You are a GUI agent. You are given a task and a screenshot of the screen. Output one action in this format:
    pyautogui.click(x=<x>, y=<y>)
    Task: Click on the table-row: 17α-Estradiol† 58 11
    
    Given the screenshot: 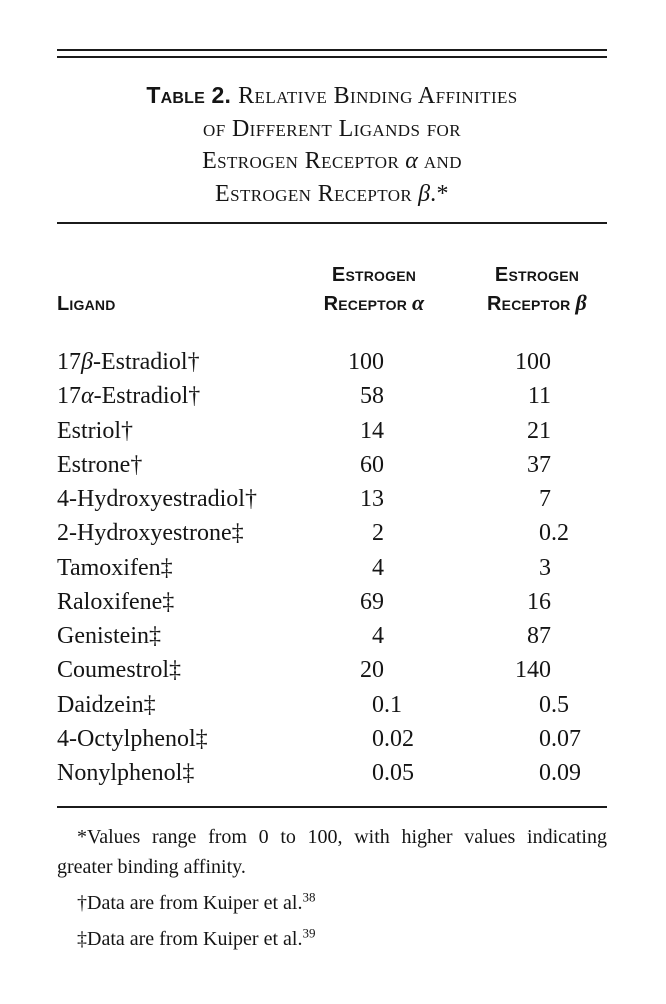 What is the action you would take?
    pyautogui.click(x=333, y=396)
    